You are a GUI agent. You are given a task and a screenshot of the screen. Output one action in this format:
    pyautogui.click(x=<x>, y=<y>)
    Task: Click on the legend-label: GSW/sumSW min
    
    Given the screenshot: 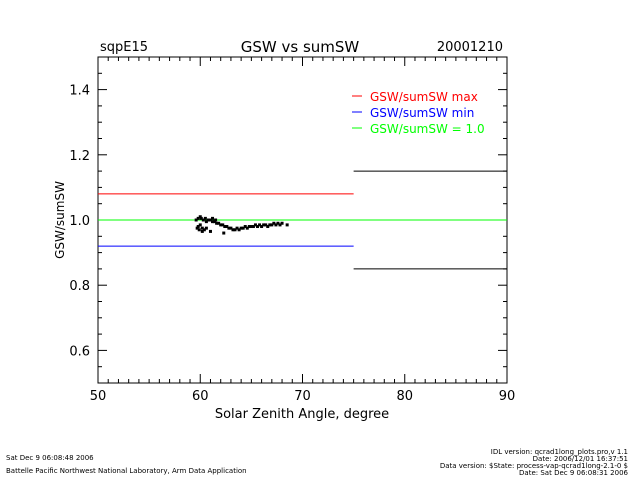 What is the action you would take?
    pyautogui.click(x=422, y=113)
    